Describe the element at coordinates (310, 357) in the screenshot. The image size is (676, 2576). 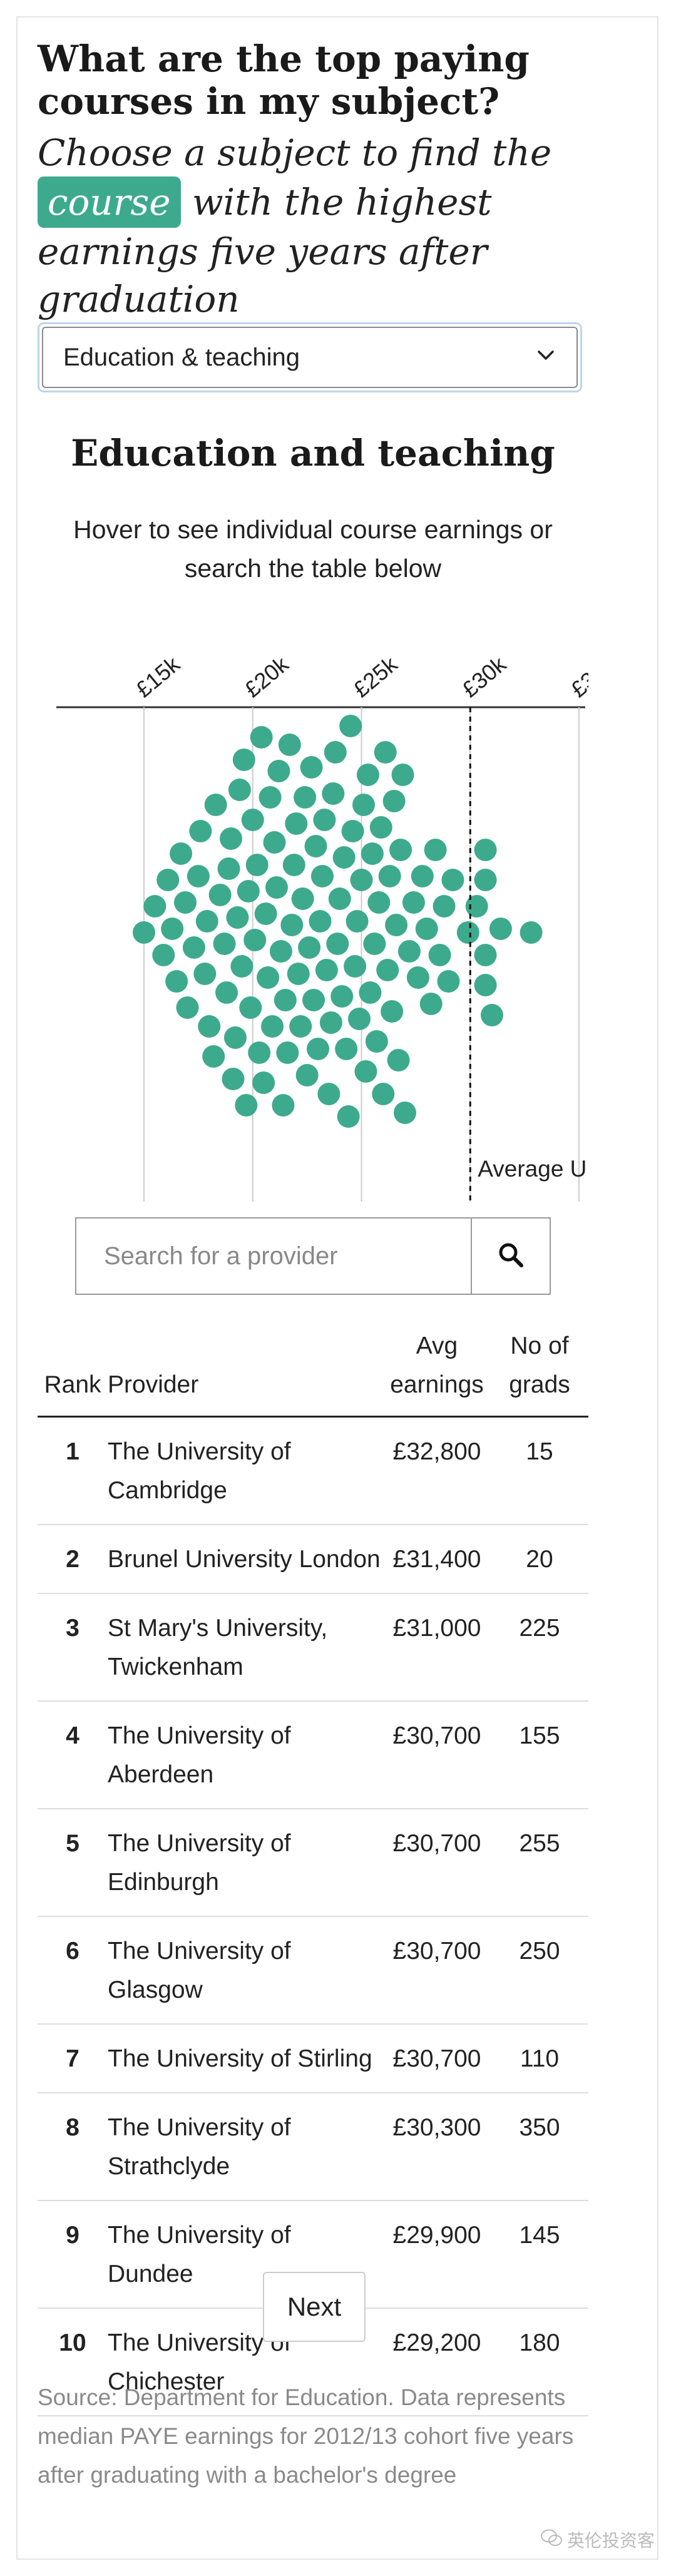
I see `subject-select: Education & teaching` at that location.